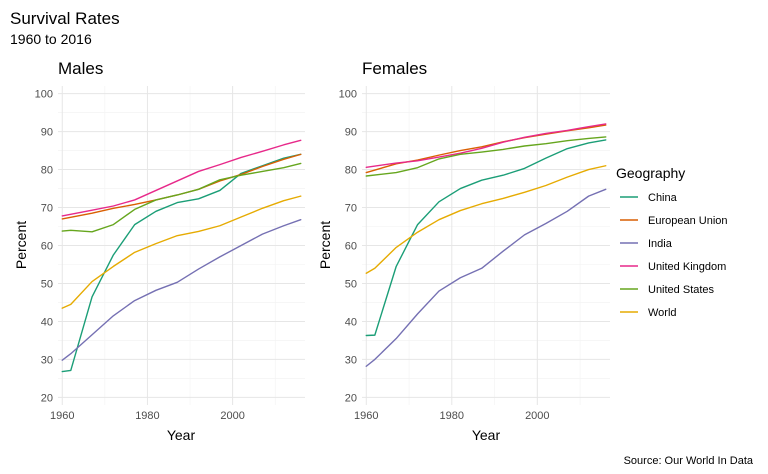 The image size is (768, 474). I want to click on legend-label-world: World, so click(662, 313).